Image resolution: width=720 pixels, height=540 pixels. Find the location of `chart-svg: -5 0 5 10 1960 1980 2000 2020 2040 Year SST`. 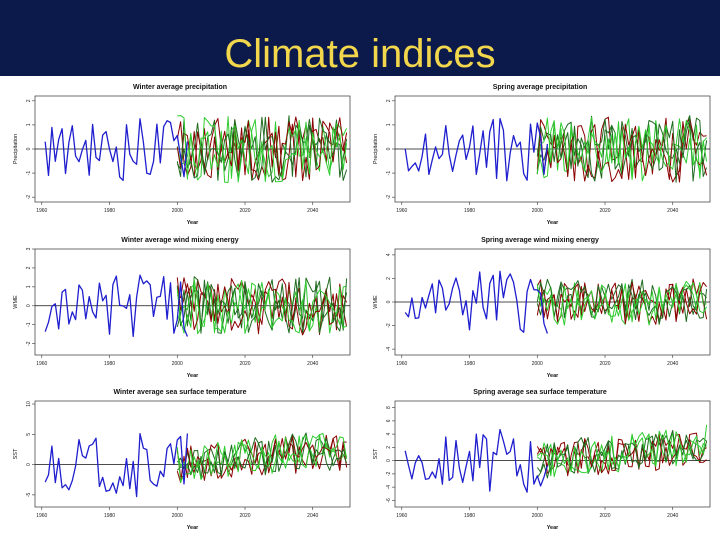

chart-svg: -5 0 5 10 1960 1980 2000 2020 2040 Year SST is located at coordinates (182, 465).